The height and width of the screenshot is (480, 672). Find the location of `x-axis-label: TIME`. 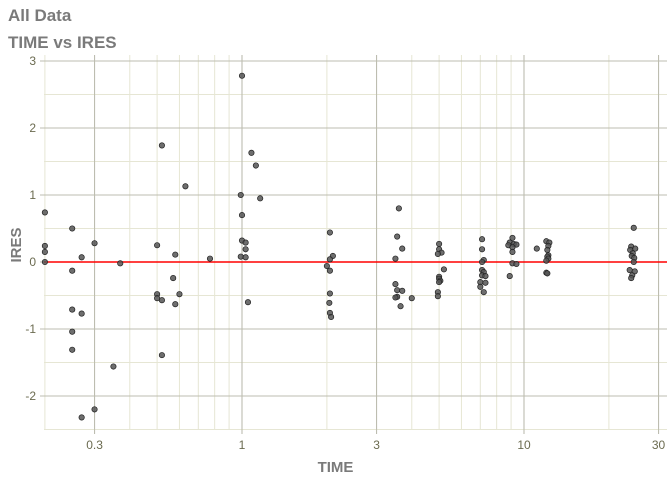

x-axis-label: TIME is located at coordinates (336, 467).